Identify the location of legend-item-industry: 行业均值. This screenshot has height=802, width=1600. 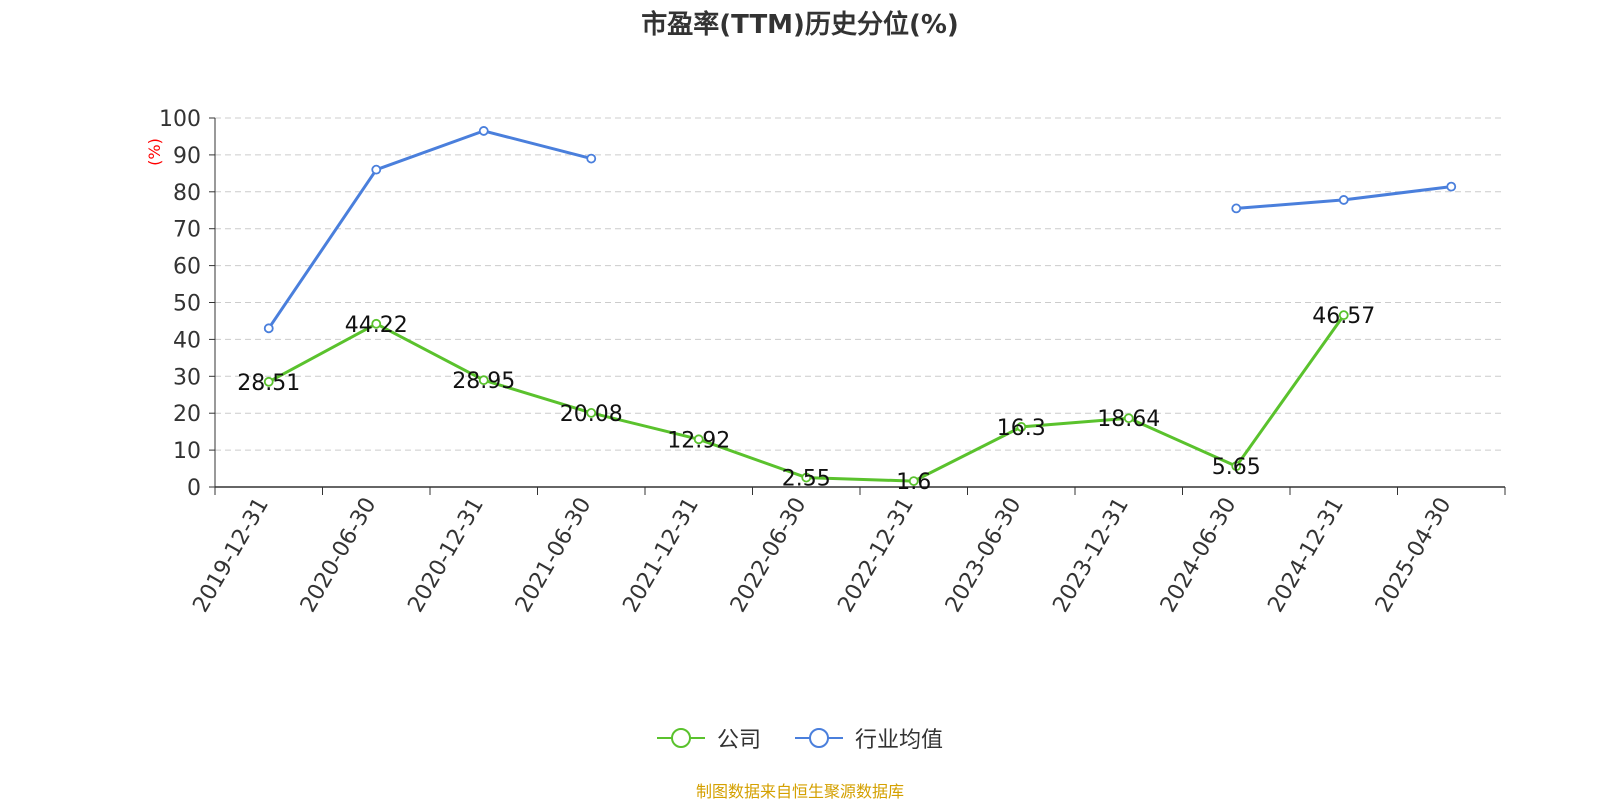
(869, 738).